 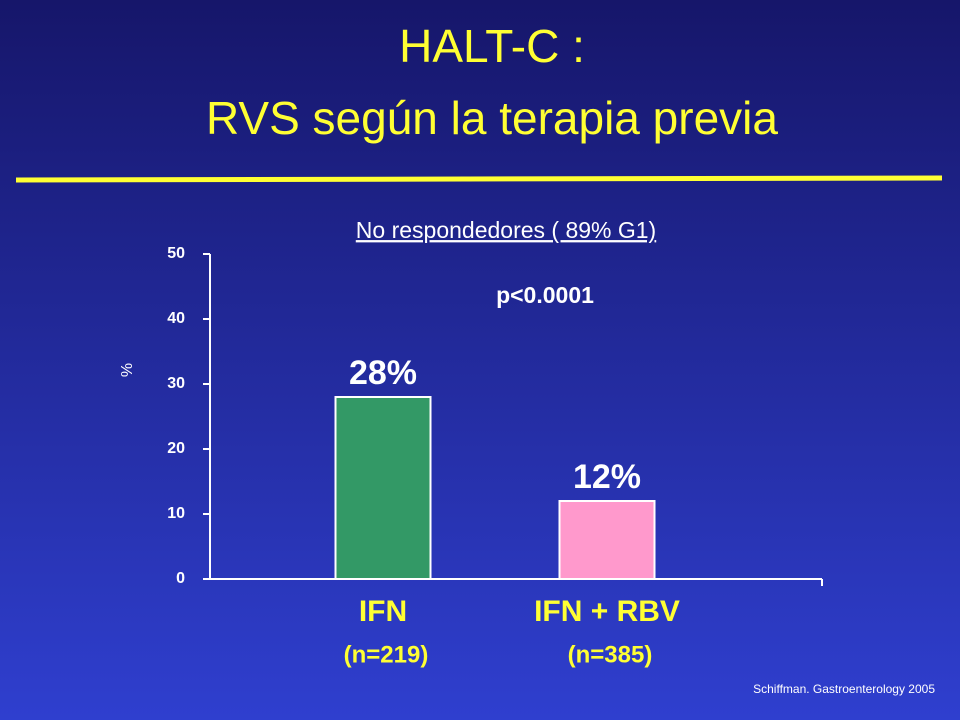 I want to click on source: Schiffman. Gastroenterology 2005, so click(x=844, y=689).